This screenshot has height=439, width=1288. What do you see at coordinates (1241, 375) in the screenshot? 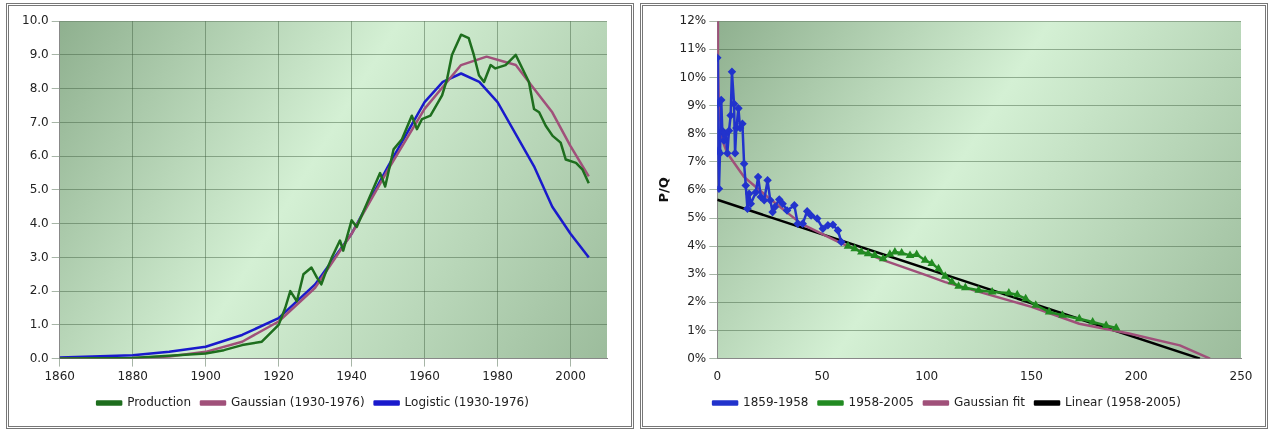
I see `x-tick-label: 250` at bounding box center [1241, 375].